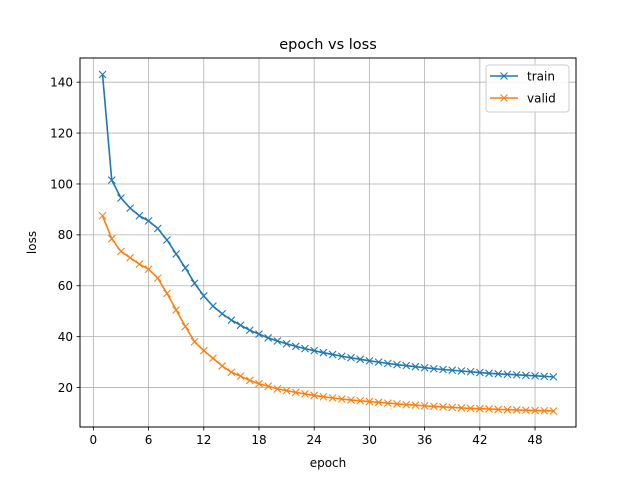 The width and height of the screenshot is (640, 480). I want to click on x-tick-label: 24, so click(314, 440).